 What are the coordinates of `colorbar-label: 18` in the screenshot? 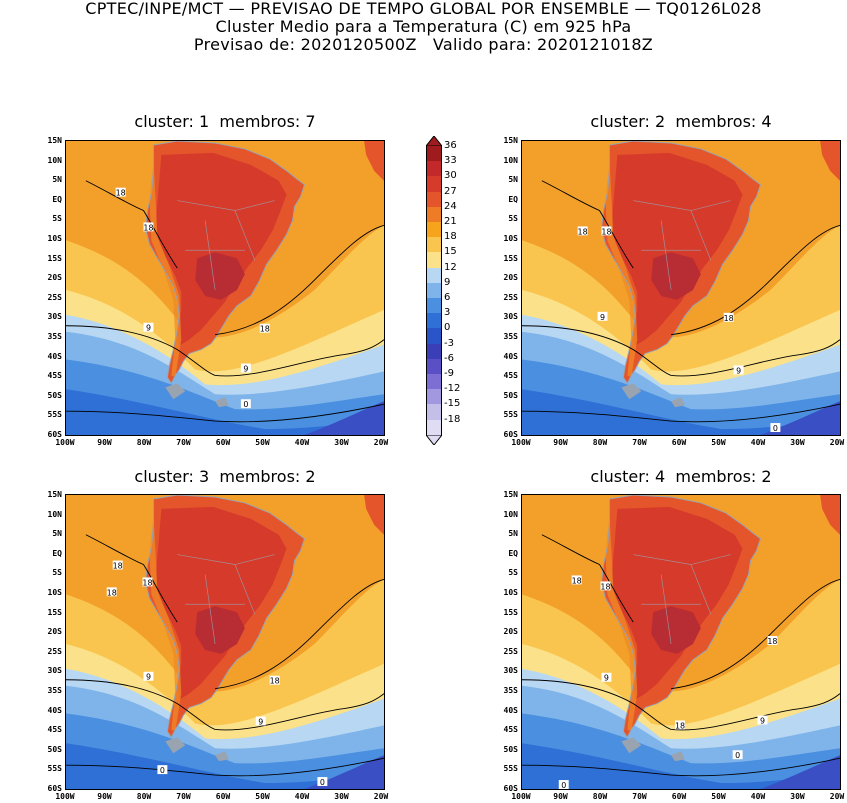 It's located at (450, 237).